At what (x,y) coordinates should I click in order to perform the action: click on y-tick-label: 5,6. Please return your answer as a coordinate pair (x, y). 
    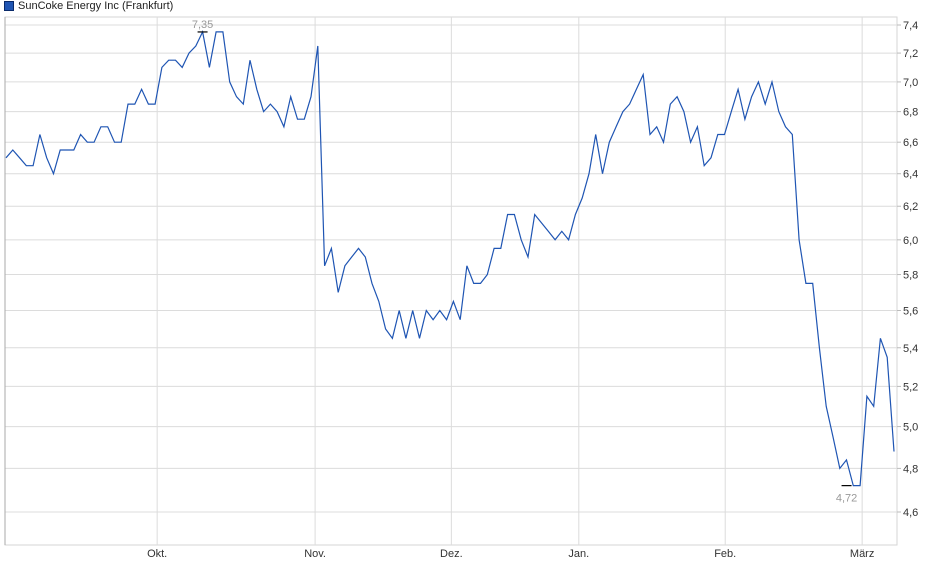
    Looking at the image, I should click on (910, 311).